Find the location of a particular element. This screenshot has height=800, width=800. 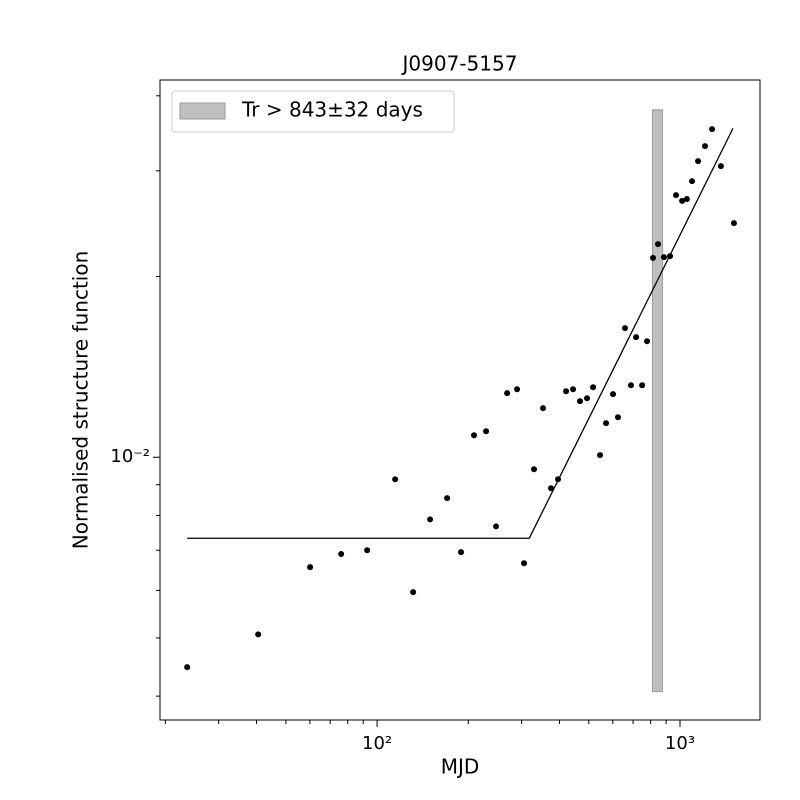

legend-swatch is located at coordinates (202, 111).